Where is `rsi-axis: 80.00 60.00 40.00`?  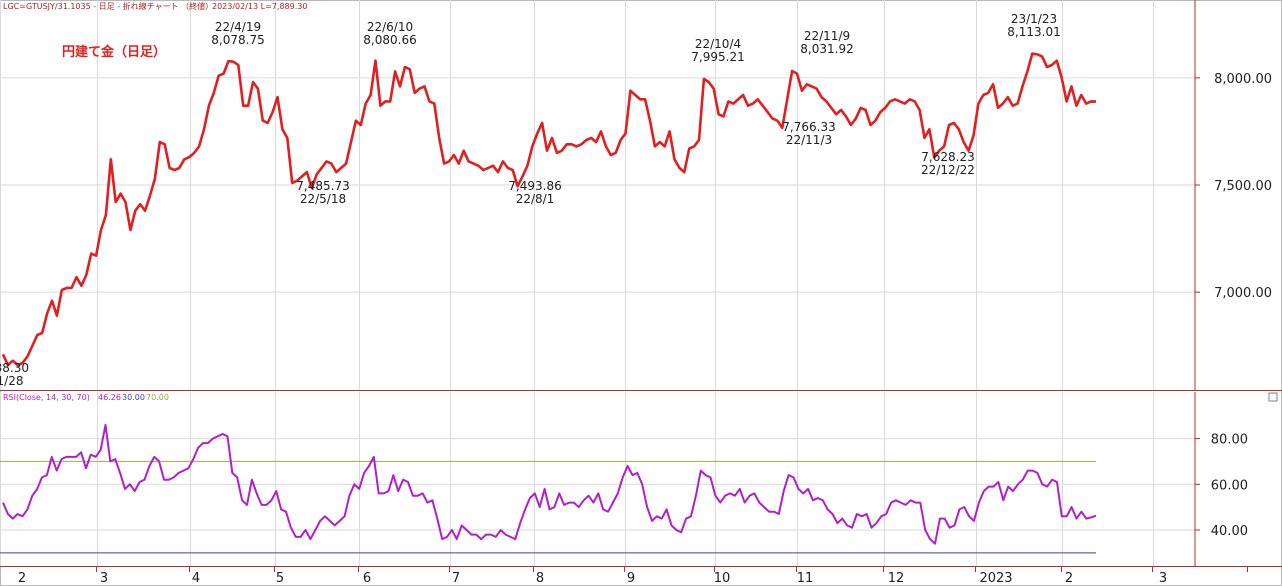
rsi-axis: 80.00 60.00 40.00 is located at coordinates (1221, 486).